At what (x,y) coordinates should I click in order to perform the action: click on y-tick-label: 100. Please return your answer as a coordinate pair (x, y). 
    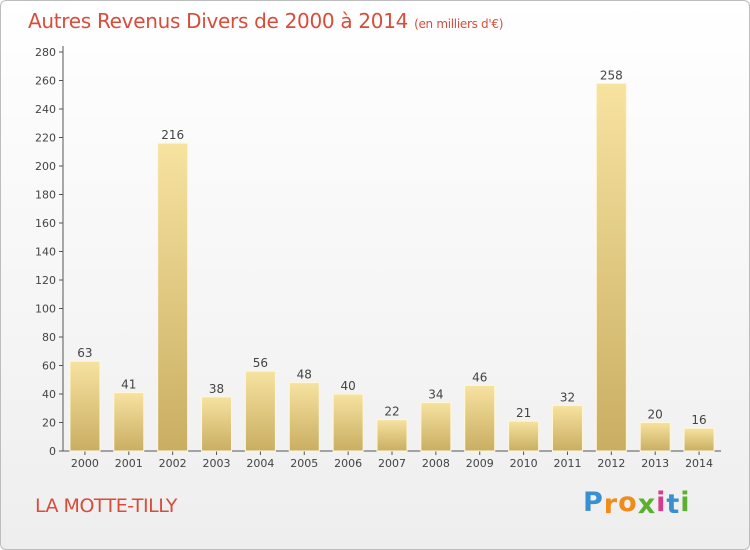
    Looking at the image, I should click on (45, 309).